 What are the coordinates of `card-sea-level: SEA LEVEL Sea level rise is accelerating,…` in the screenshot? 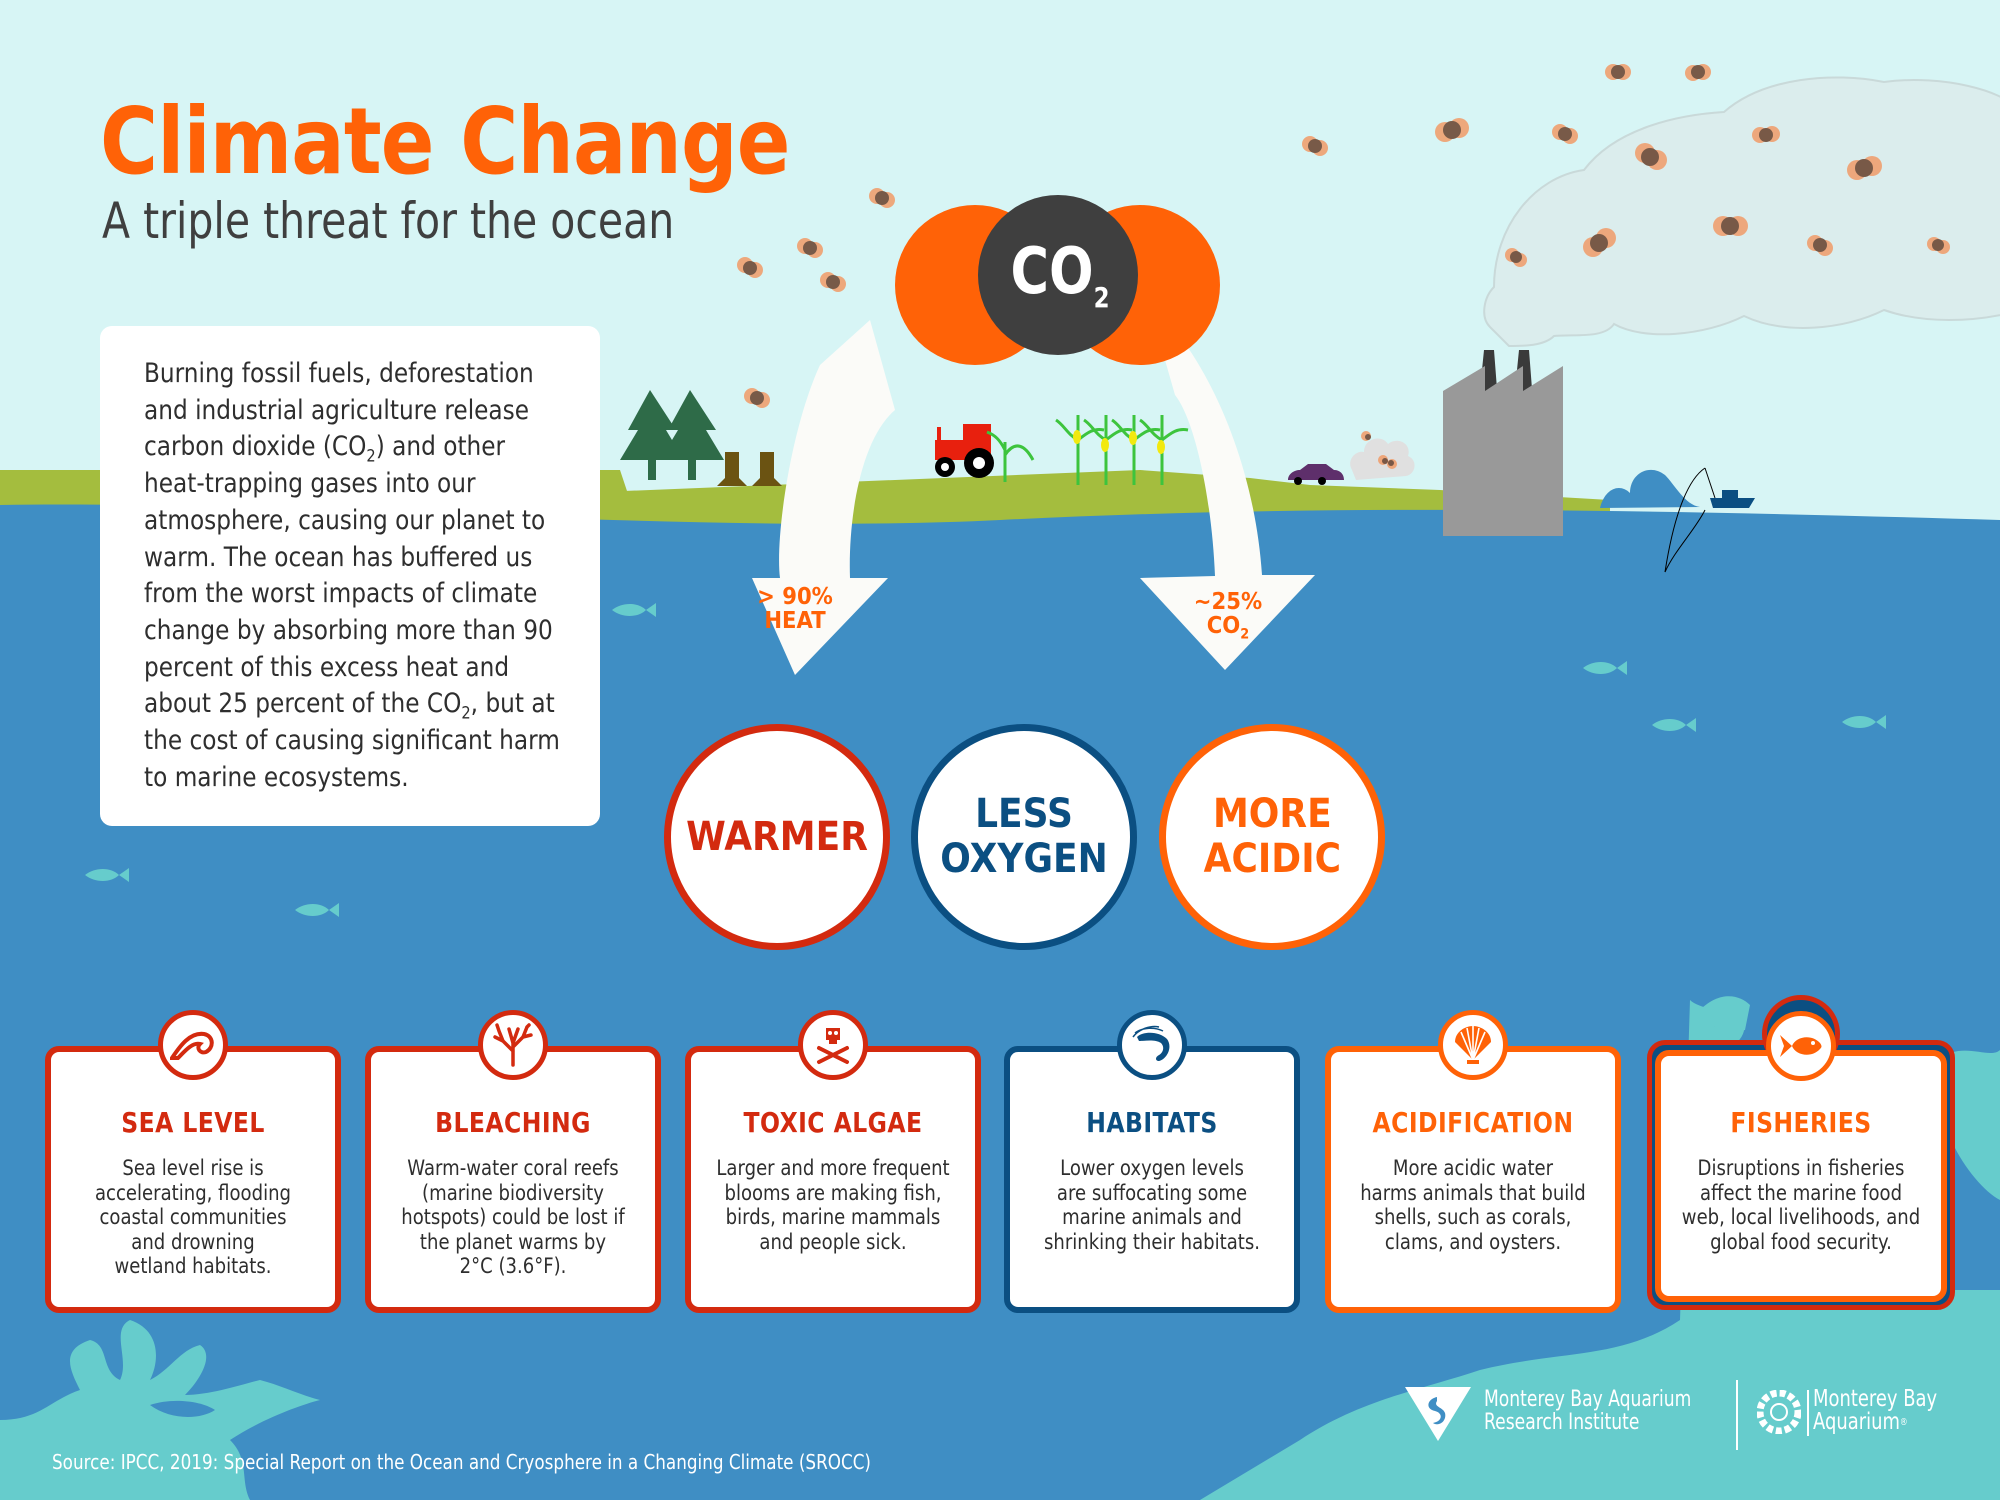 It's located at (193, 1161).